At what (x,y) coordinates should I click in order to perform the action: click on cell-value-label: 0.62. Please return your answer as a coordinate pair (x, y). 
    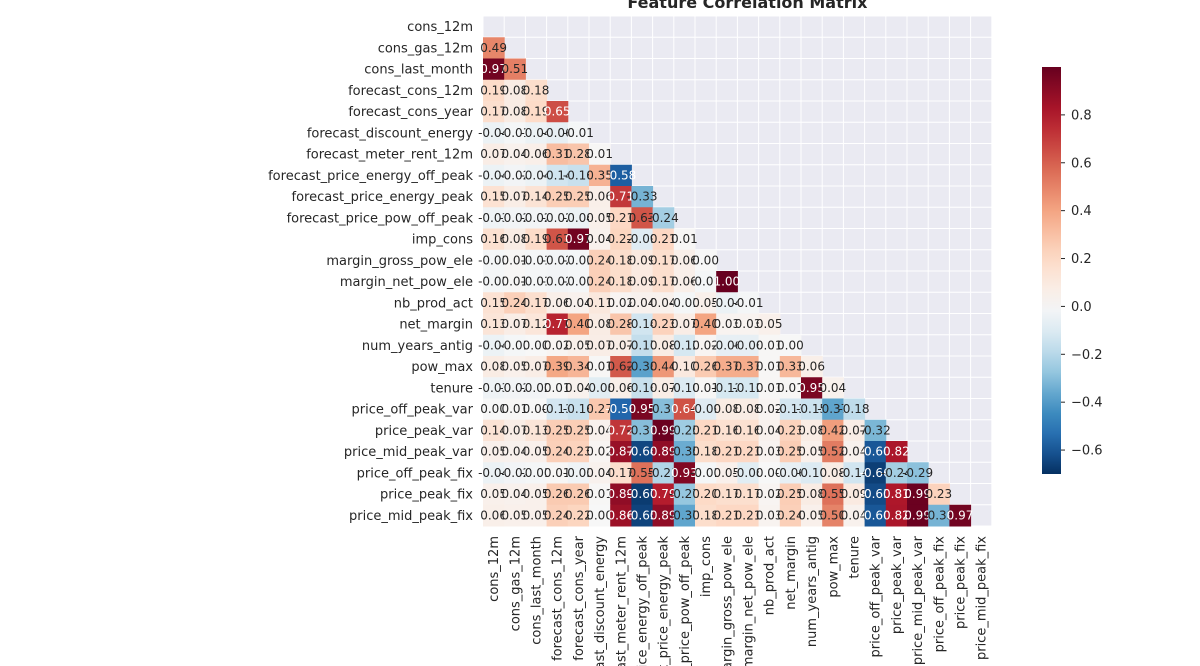
    Looking at the image, I should click on (620, 367).